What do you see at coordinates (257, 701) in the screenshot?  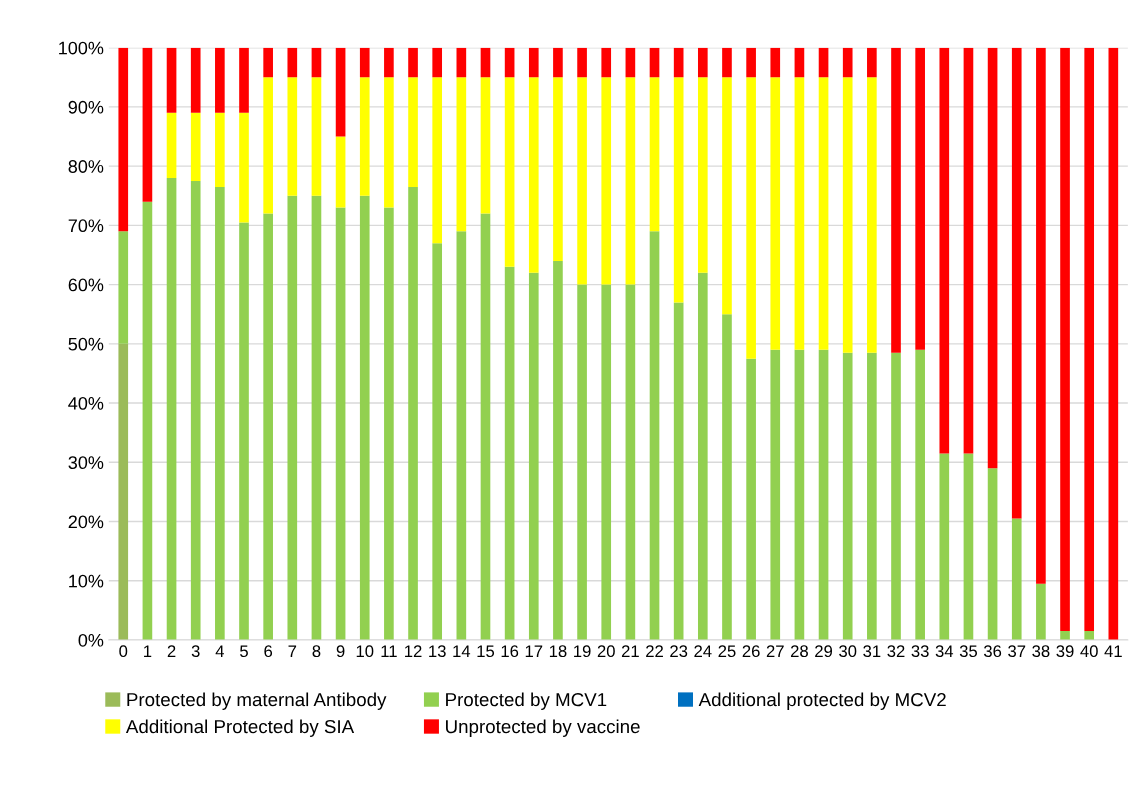 I see `legend-label: Protected by maternal Antibody` at bounding box center [257, 701].